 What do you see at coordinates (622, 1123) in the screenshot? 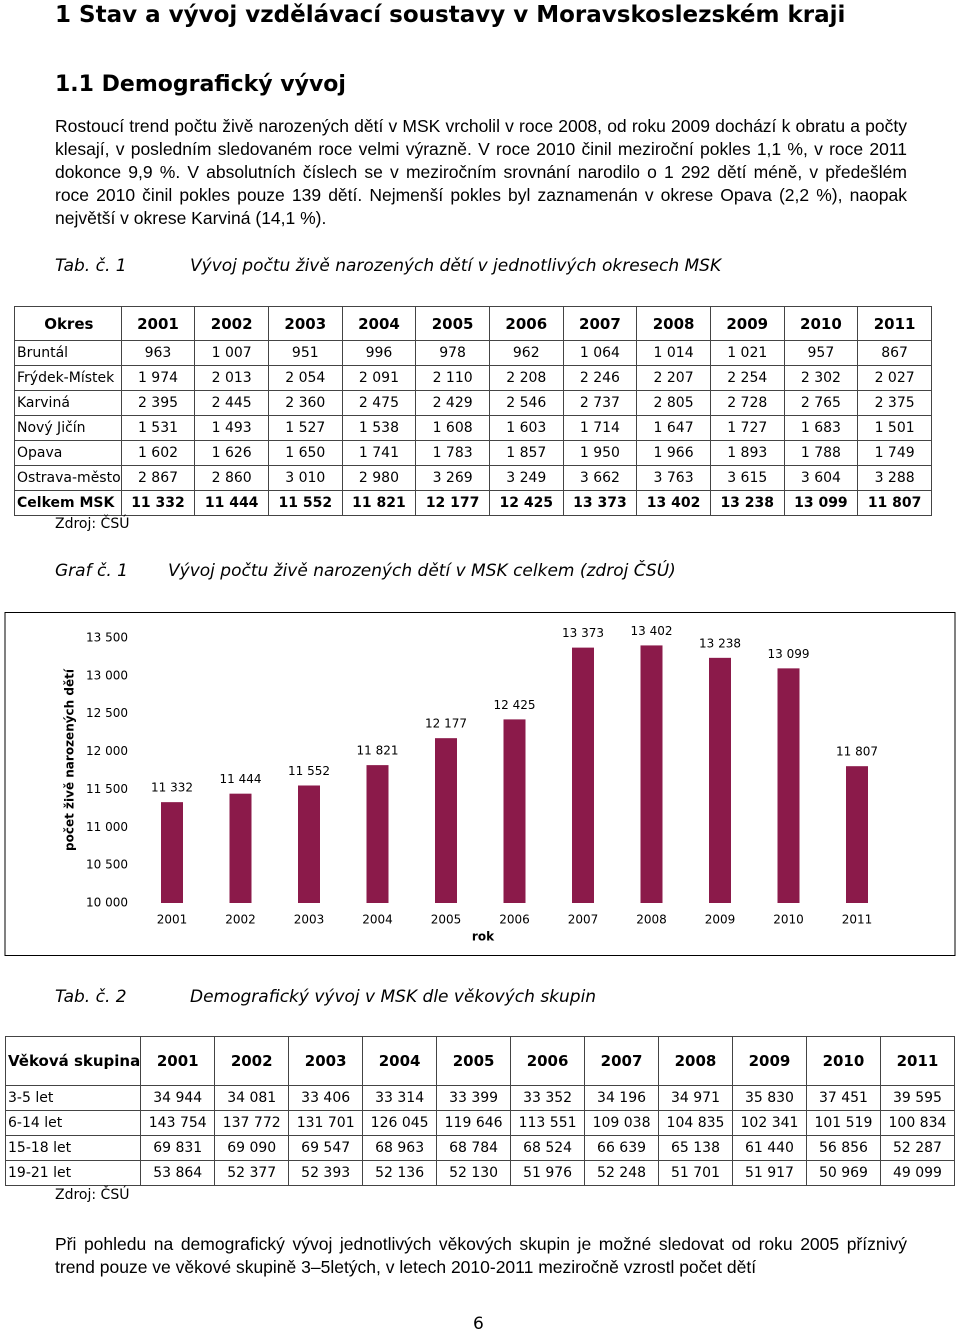
I see `cell: 109 038` at bounding box center [622, 1123].